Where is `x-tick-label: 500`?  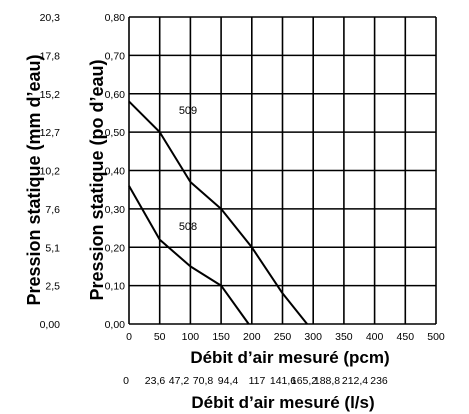 x-tick-label: 500 is located at coordinates (436, 337).